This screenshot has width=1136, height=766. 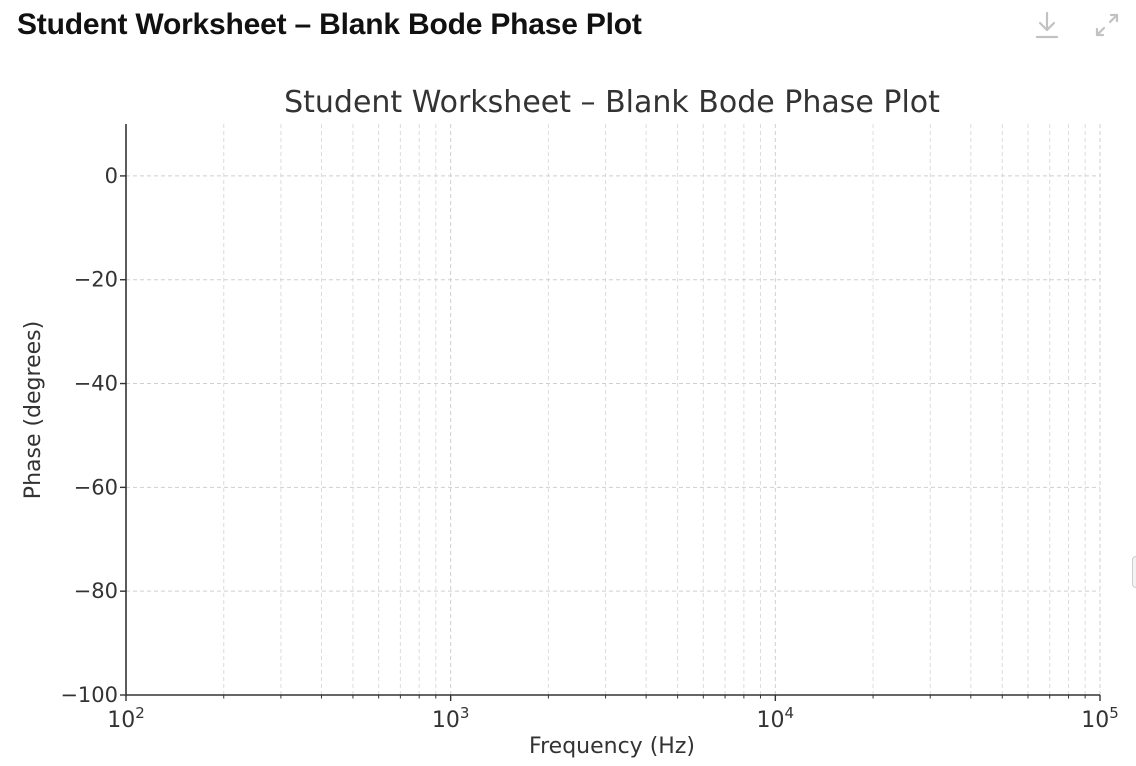 I want to click on expand-icon, so click(x=1107, y=25).